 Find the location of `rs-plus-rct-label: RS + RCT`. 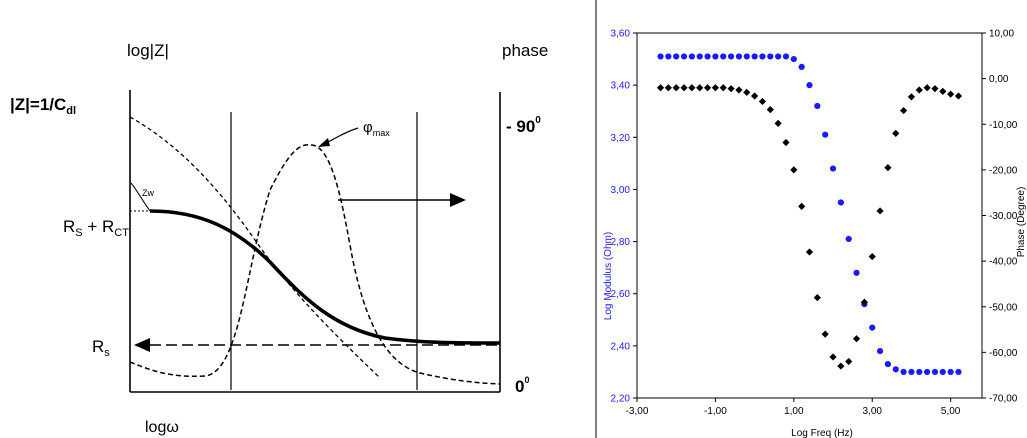

rs-plus-rct-label: RS + RCT is located at coordinates (96, 228).